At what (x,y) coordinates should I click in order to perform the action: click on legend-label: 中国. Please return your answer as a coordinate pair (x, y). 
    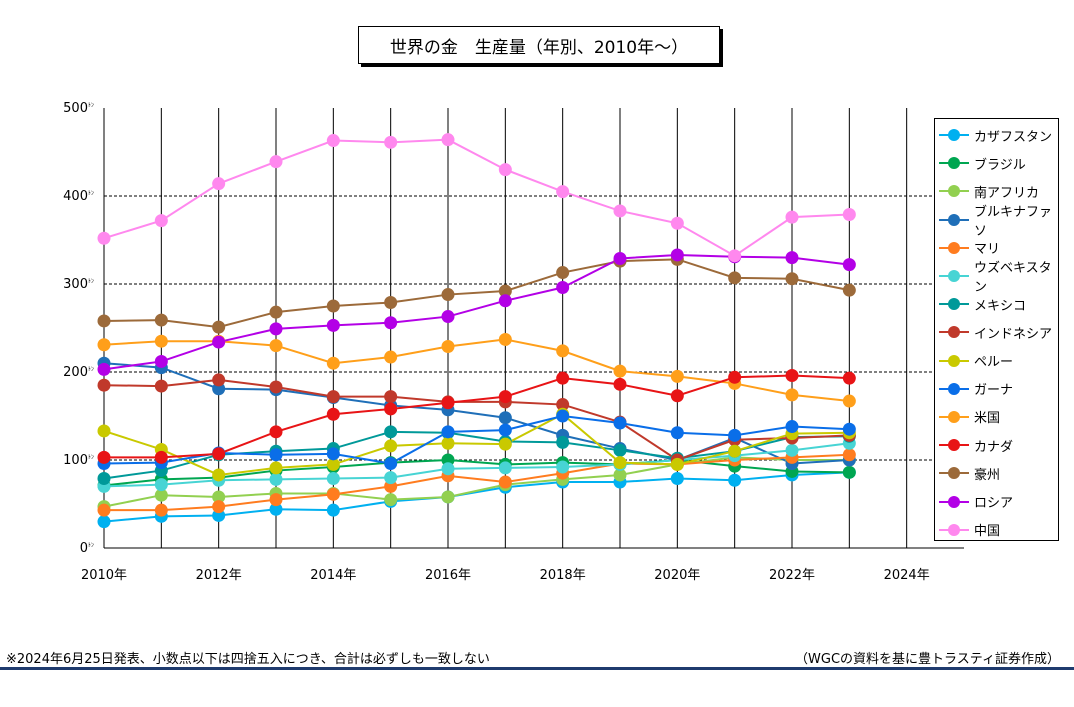
    Looking at the image, I should click on (987, 532).